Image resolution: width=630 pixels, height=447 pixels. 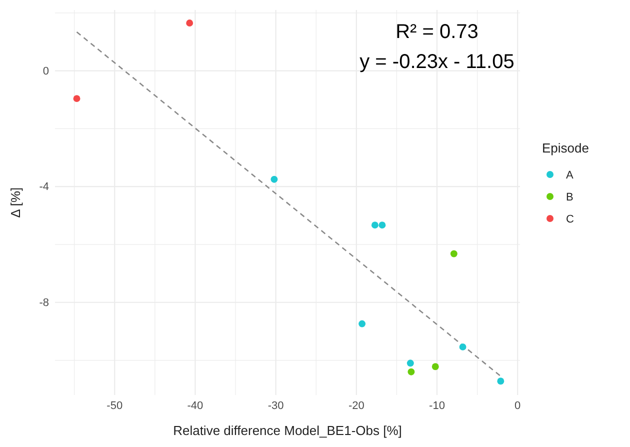 What do you see at coordinates (437, 62) in the screenshot?
I see `annotation: y = -0.23x - 11.05` at bounding box center [437, 62].